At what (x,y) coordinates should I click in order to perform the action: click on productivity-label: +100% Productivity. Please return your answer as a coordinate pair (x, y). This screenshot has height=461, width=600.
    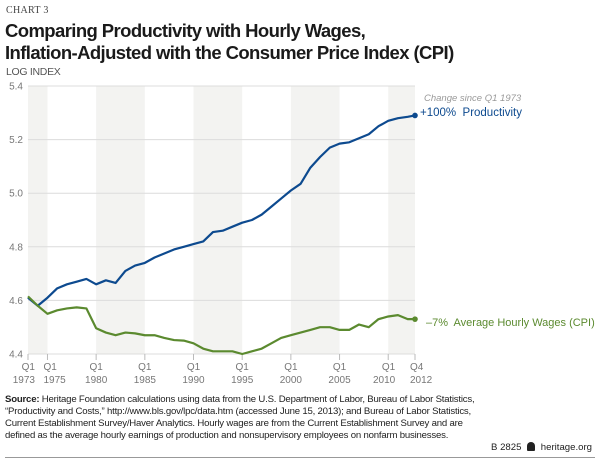
    Looking at the image, I should click on (471, 113).